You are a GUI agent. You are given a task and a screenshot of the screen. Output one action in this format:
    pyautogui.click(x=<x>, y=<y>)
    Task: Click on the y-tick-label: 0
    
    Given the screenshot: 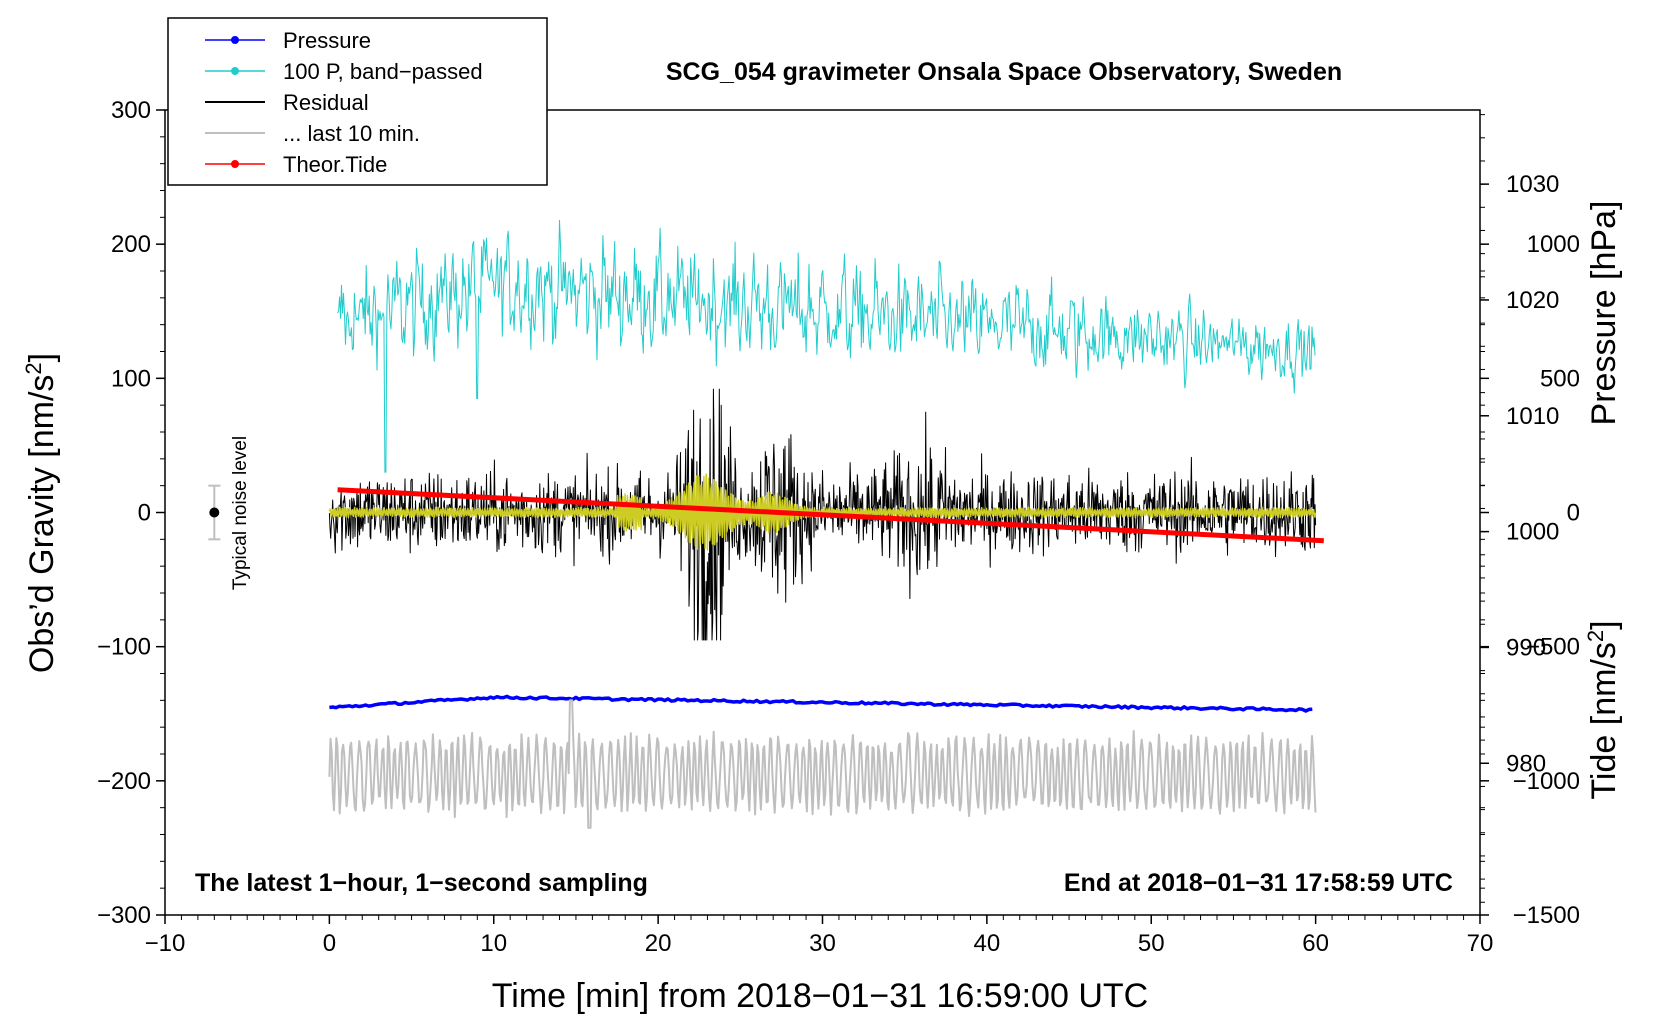 What is the action you would take?
    pyautogui.click(x=144, y=513)
    